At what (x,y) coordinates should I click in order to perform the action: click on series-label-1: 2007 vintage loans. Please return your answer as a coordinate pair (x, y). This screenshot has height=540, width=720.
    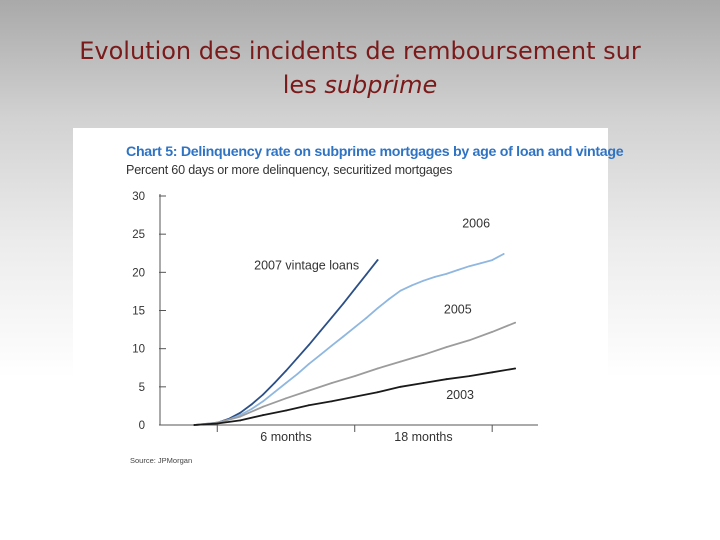
    Looking at the image, I should click on (306, 265).